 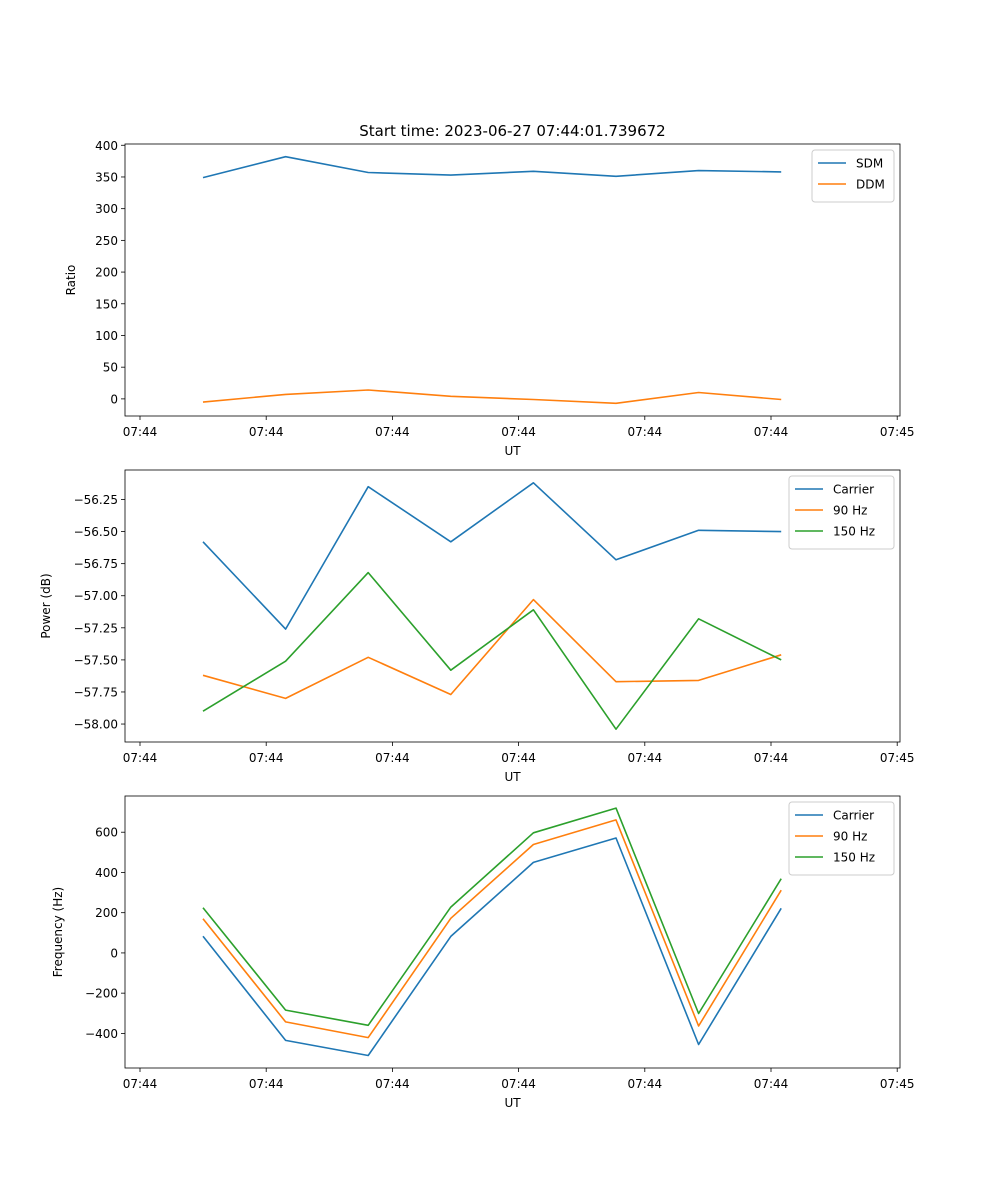 I want to click on y-tick-label-3-4: 400, so click(x=106, y=873).